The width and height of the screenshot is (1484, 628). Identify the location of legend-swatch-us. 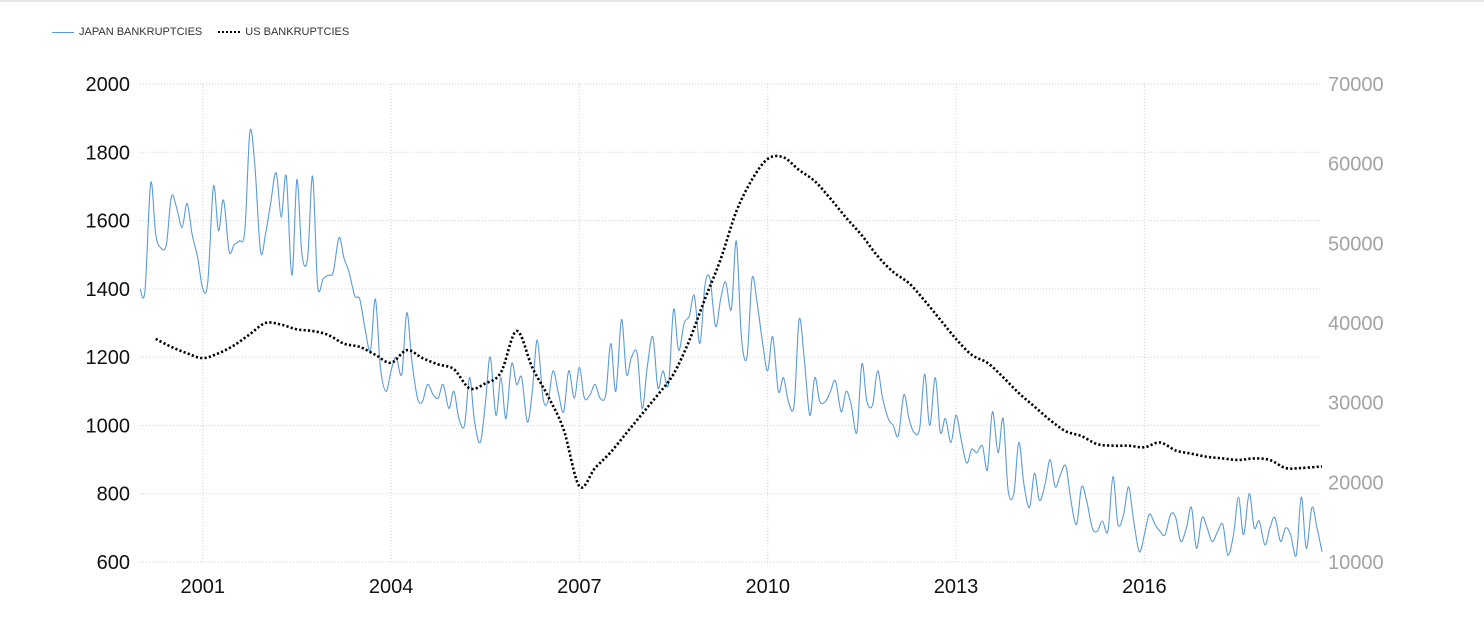
(229, 32).